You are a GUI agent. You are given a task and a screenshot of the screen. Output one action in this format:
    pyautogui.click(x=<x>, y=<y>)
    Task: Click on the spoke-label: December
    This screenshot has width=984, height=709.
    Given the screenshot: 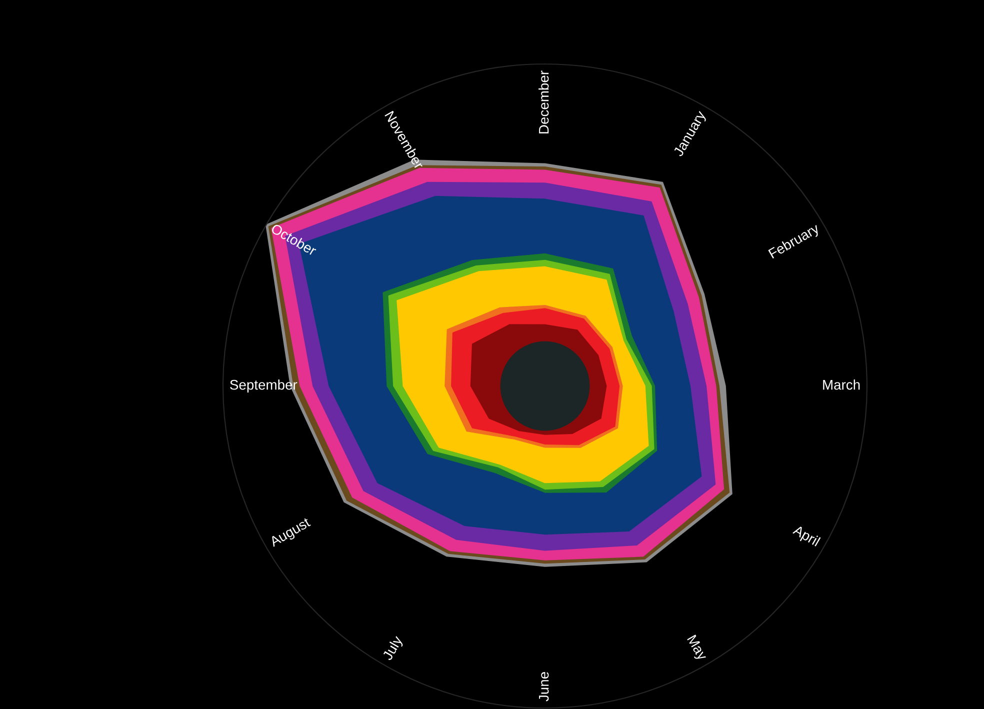 What is the action you would take?
    pyautogui.click(x=543, y=102)
    